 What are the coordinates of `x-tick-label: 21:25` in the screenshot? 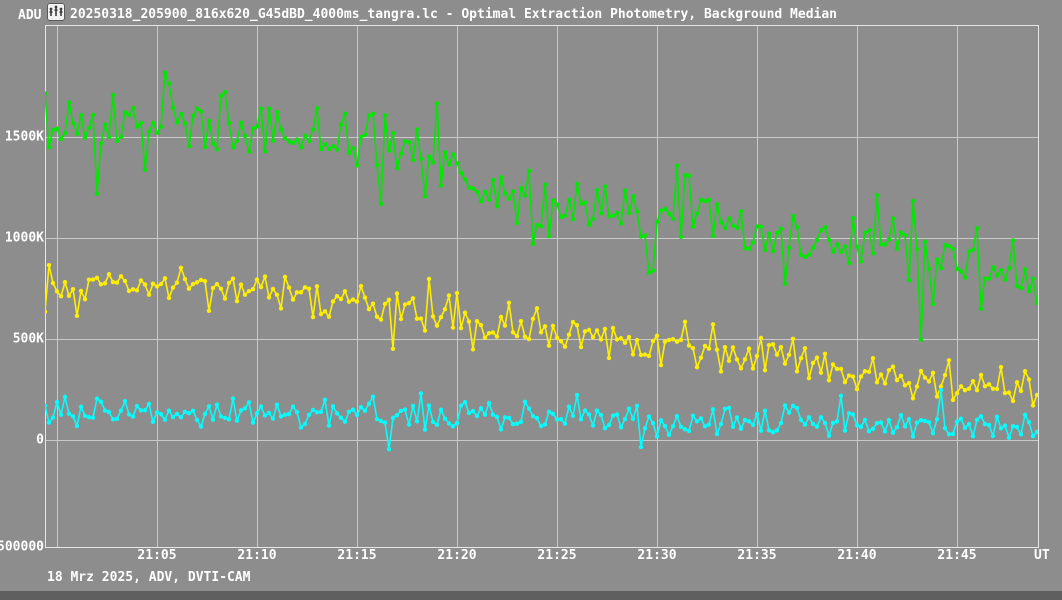 It's located at (557, 555).